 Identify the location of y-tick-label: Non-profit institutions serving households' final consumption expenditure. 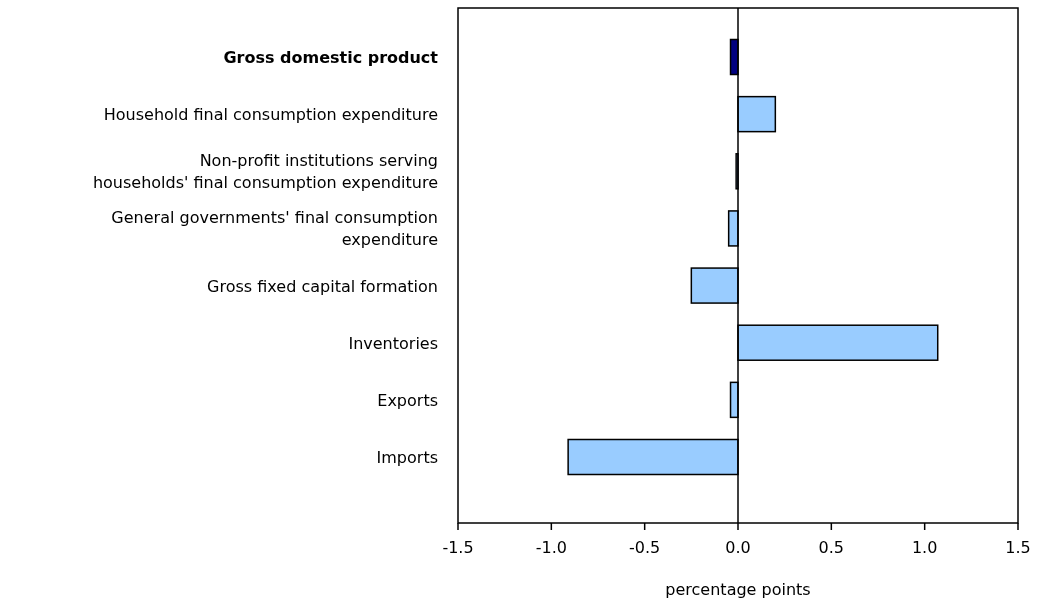
(265, 172).